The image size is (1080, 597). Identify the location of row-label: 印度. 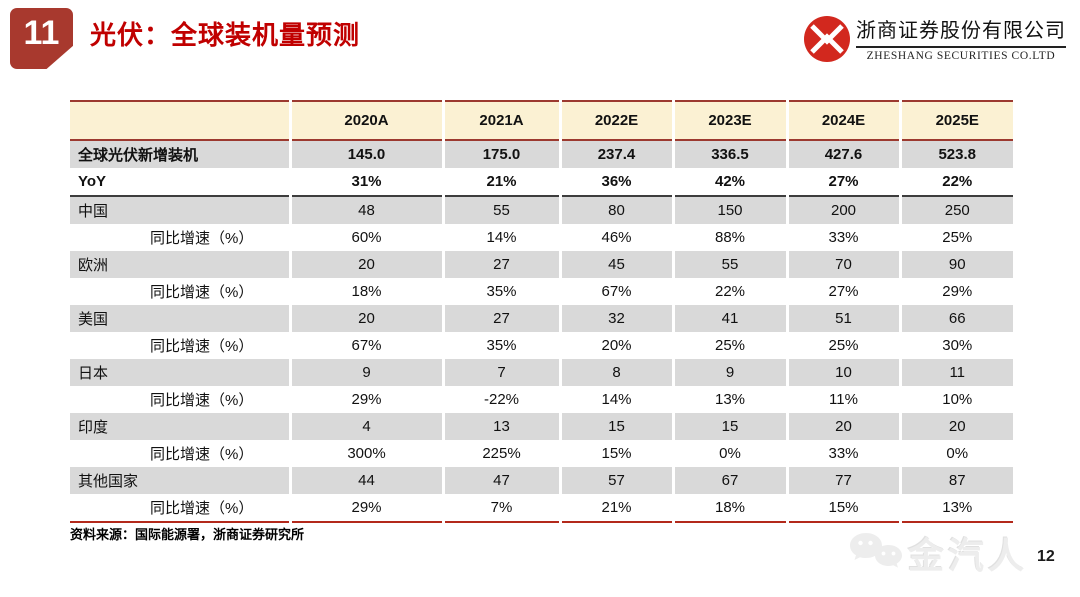
(180, 426).